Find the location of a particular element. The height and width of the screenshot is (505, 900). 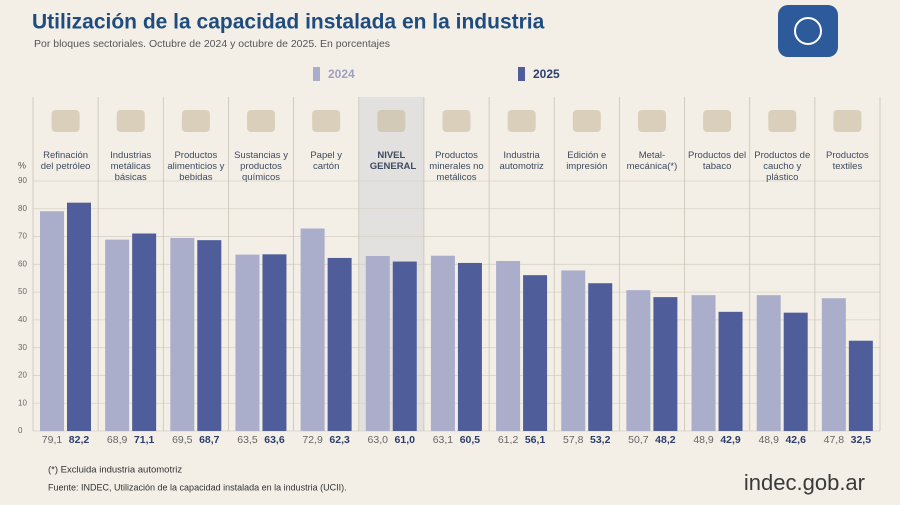

y-tick-label: 0 is located at coordinates (20, 430).